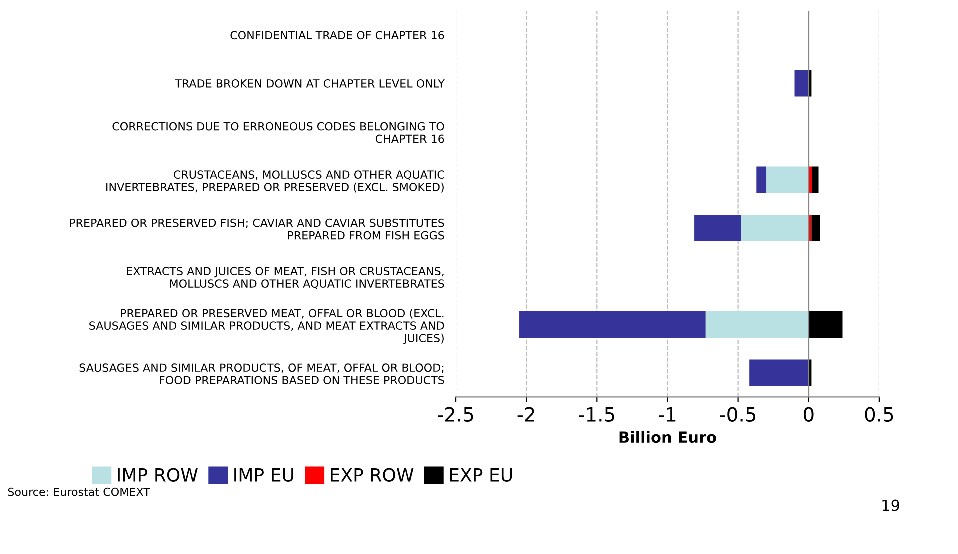 The height and width of the screenshot is (554, 958). Describe the element at coordinates (310, 83) in the screenshot. I see `y-tick-label: TRADE BROKEN DOWN AT CHAPTER LEVEL ONLY` at that location.